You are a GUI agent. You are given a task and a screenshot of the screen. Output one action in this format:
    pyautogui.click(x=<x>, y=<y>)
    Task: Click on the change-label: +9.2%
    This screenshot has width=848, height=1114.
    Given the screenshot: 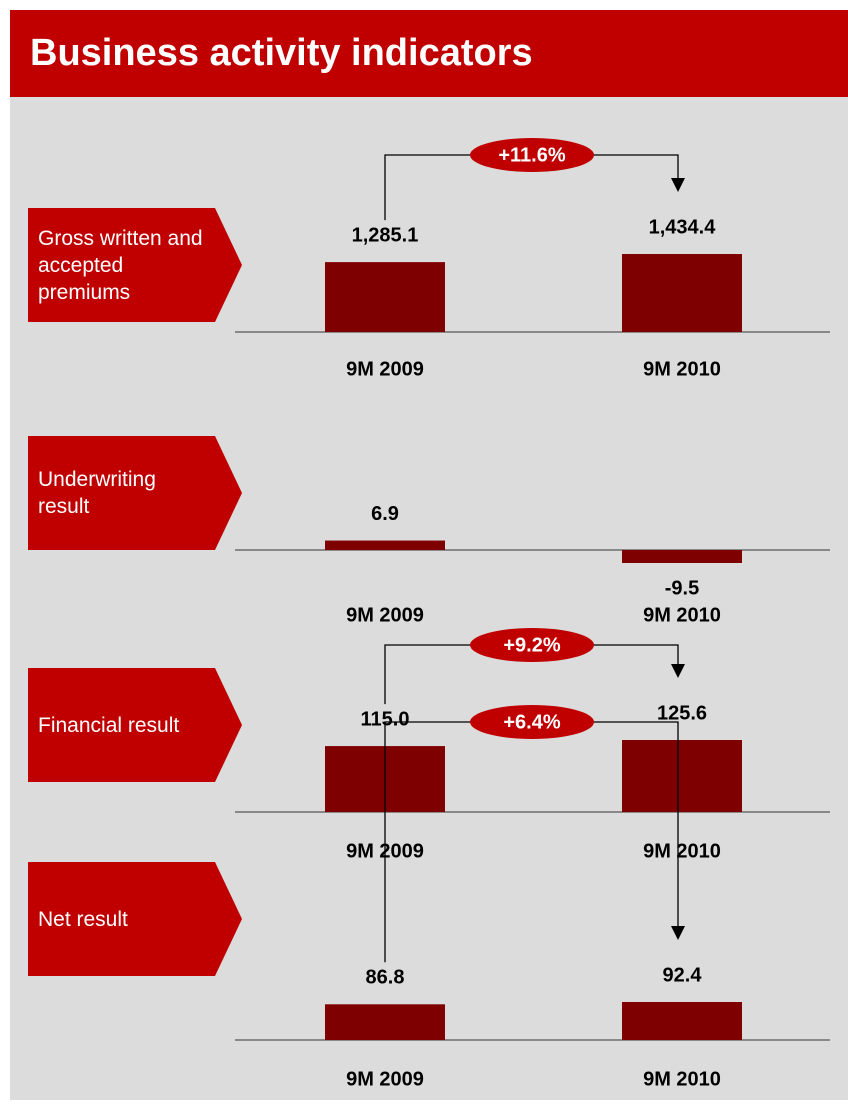 What is the action you would take?
    pyautogui.click(x=531, y=645)
    